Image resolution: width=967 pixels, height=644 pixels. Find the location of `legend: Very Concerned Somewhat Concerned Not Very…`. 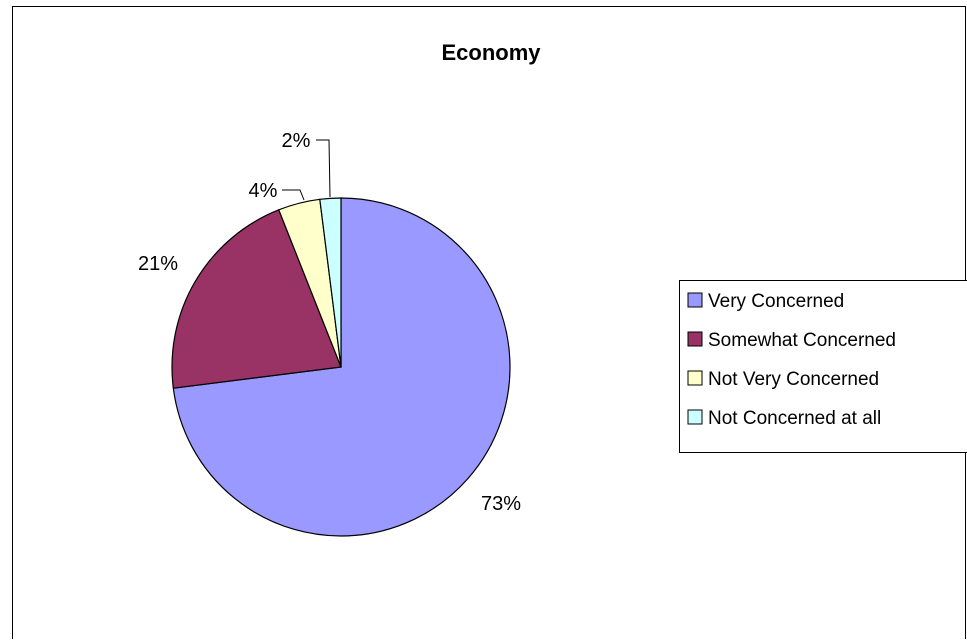

legend: Very Concerned Somewhat Concerned Not Very… is located at coordinates (823, 367).